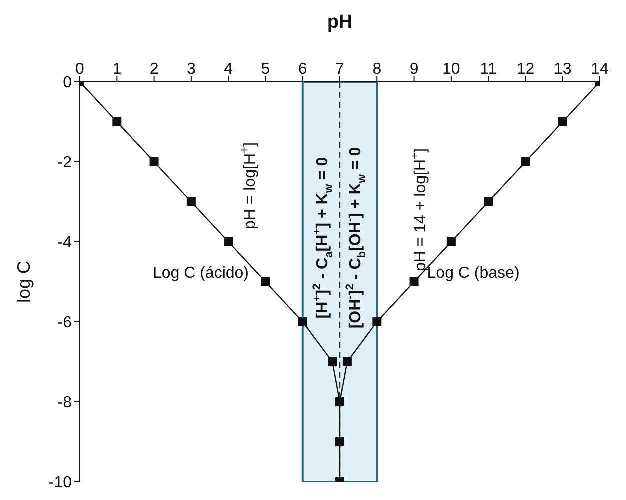  What do you see at coordinates (265, 69) in the screenshot?
I see `x-tick-label: 5` at bounding box center [265, 69].